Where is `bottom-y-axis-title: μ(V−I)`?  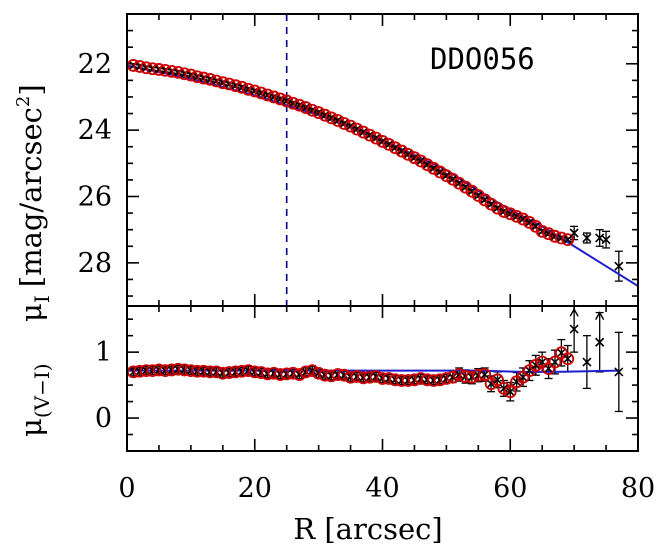 bottom-y-axis-title: μ(V−I) is located at coordinates (34, 400).